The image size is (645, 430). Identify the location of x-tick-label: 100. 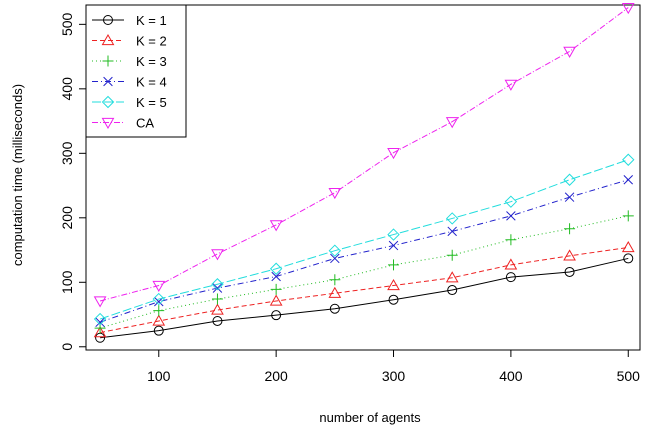
(159, 376).